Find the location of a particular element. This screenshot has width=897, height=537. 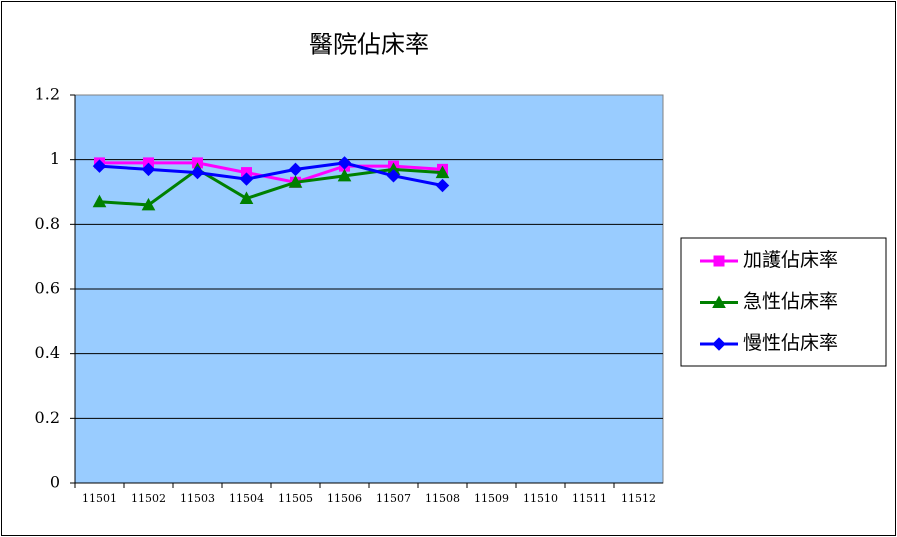

y-tick-label: 0.8 is located at coordinates (47, 223).